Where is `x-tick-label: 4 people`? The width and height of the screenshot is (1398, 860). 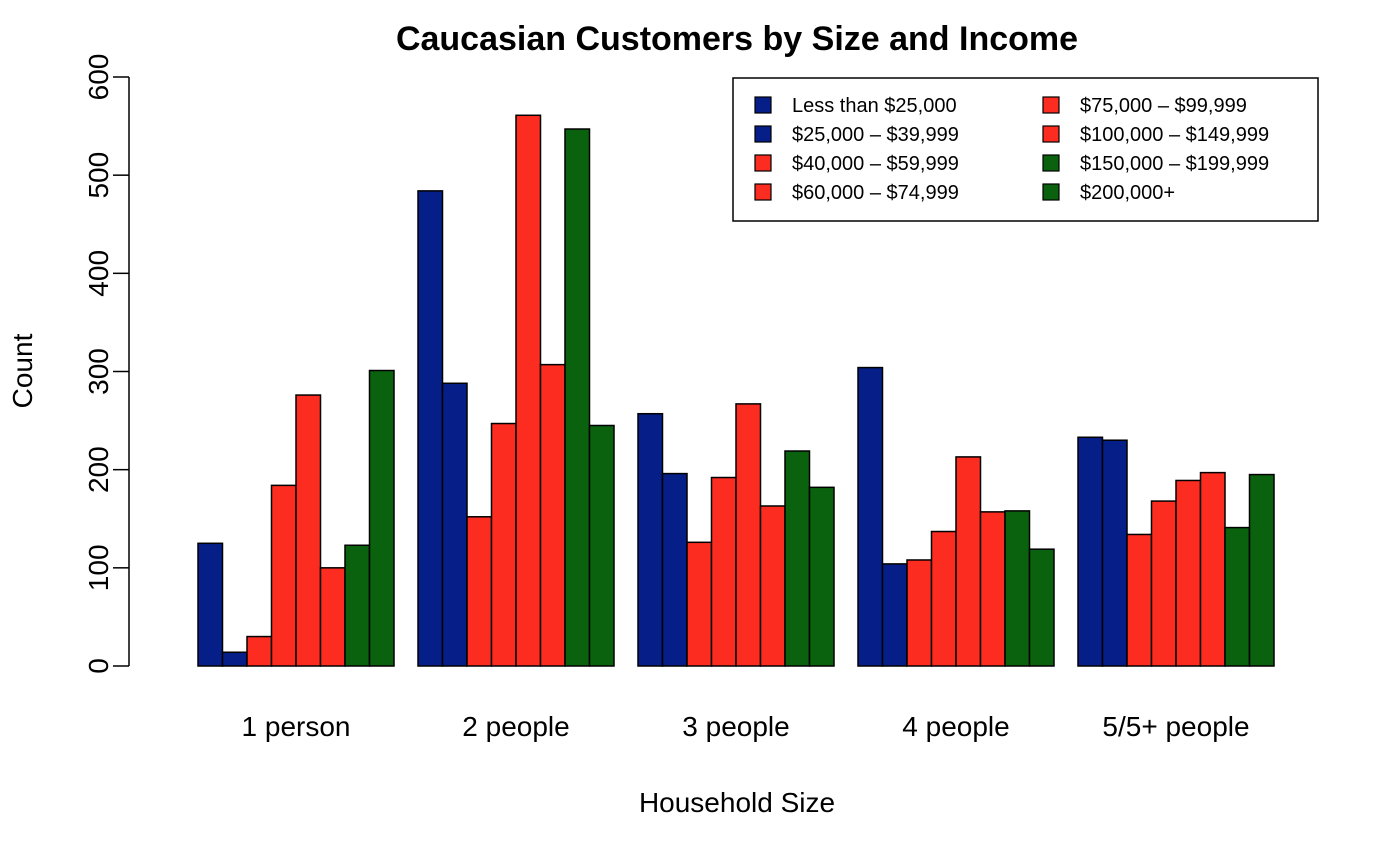 x-tick-label: 4 people is located at coordinates (955, 726).